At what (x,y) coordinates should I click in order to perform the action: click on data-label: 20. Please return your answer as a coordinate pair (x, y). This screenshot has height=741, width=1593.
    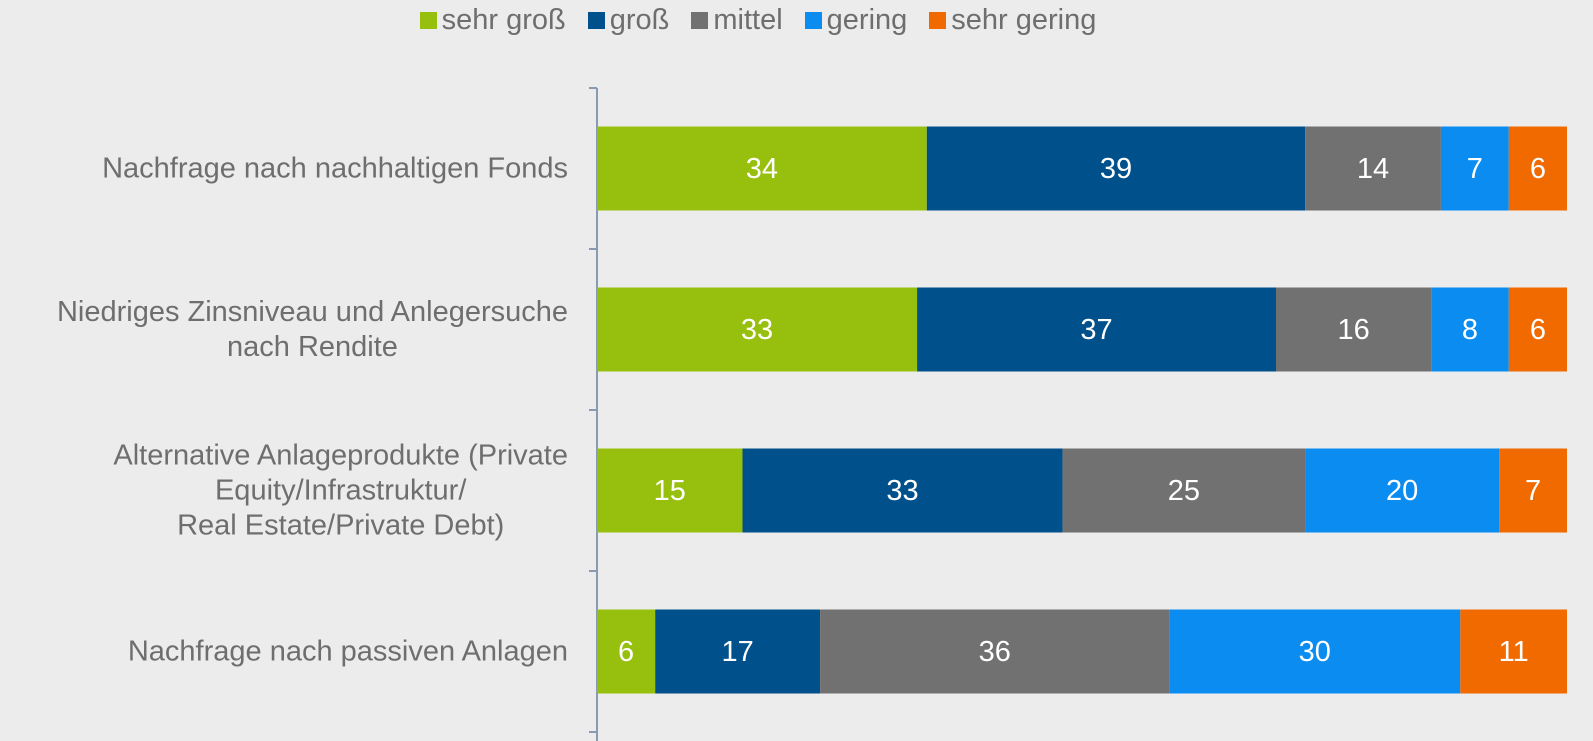
    Looking at the image, I should click on (1402, 491).